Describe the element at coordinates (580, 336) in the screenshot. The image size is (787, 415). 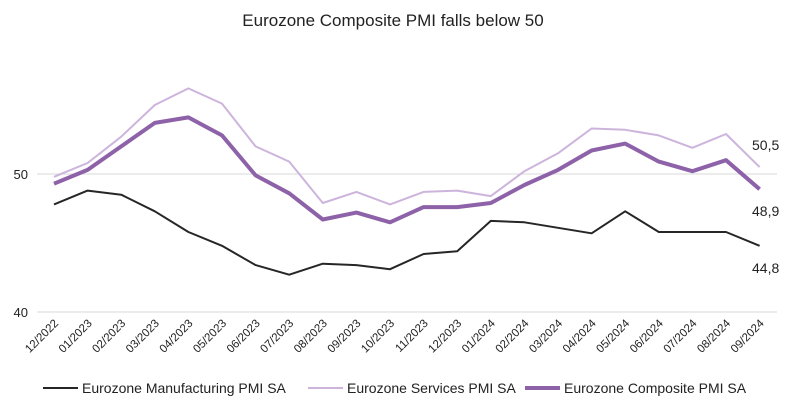
I see `x-tick-label: 04/2024` at that location.